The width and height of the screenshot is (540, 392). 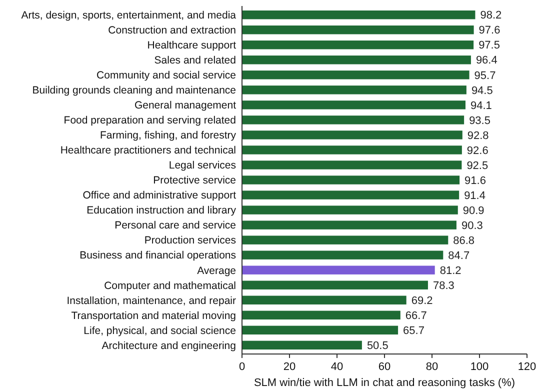 I want to click on y-tick-label: Education instruction and library, so click(x=161, y=210).